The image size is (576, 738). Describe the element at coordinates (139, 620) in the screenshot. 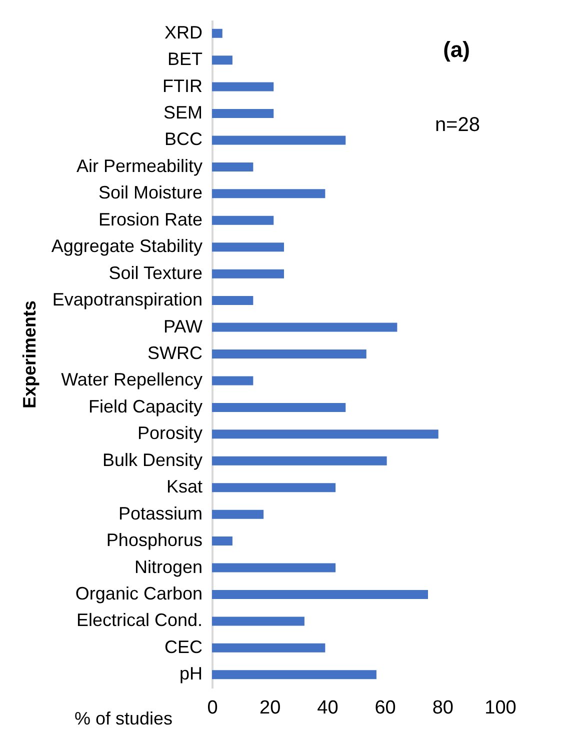

I see `y-tick-label: Electrical Cond.` at that location.